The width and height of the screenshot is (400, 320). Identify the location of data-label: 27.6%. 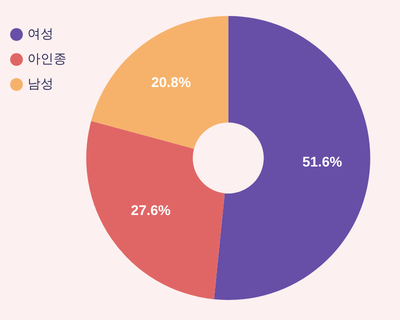
(151, 210).